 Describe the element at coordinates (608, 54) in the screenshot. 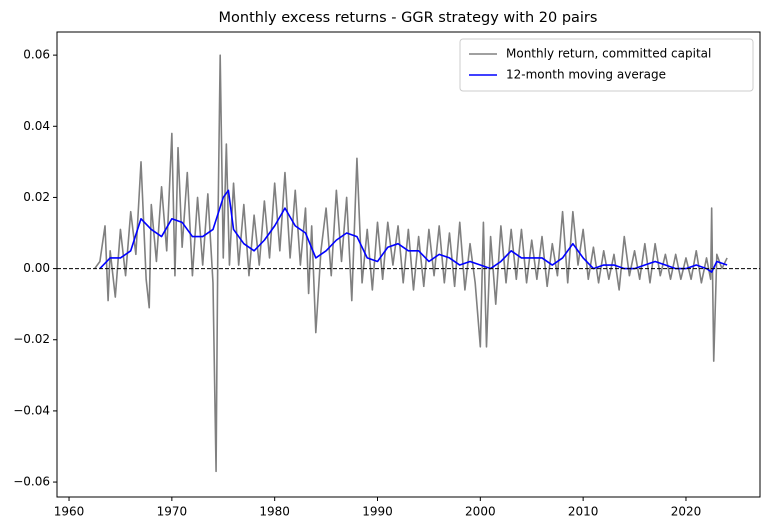

I see `legend-label: Monthly return, committed capital` at that location.